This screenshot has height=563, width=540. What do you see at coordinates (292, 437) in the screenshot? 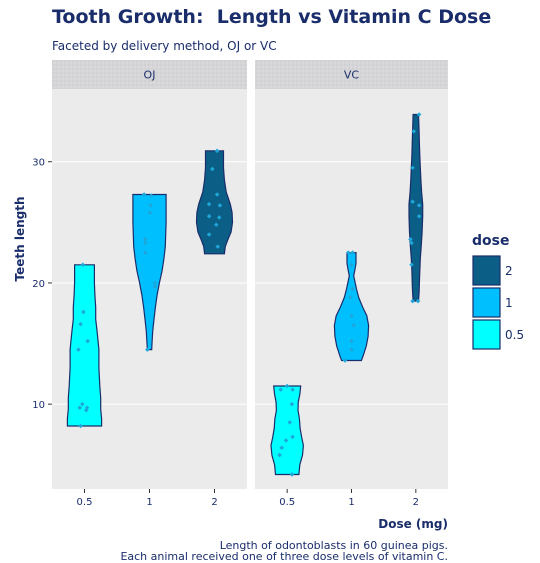
I see `data-point-vc-0.5-4` at bounding box center [292, 437].